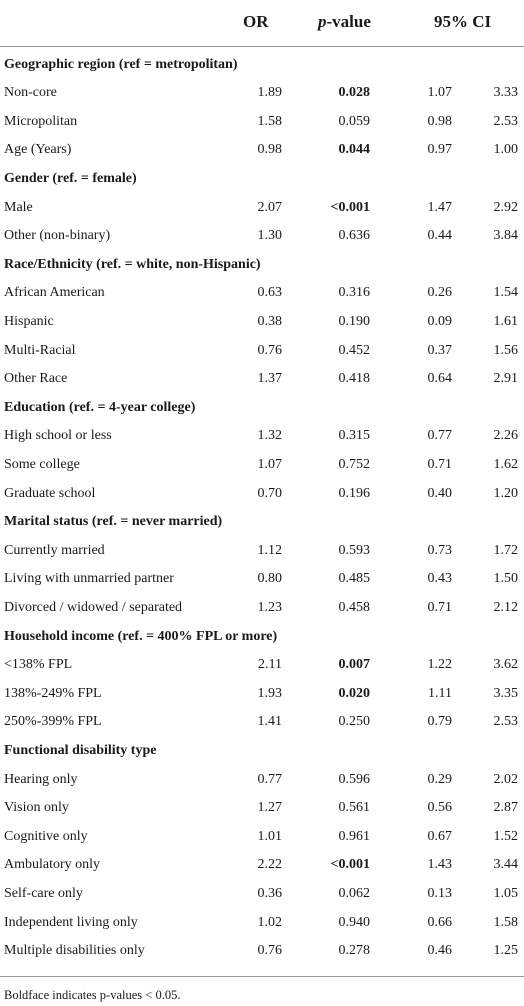  What do you see at coordinates (354, 150) in the screenshot?
I see `p-value: 0.044` at bounding box center [354, 150].